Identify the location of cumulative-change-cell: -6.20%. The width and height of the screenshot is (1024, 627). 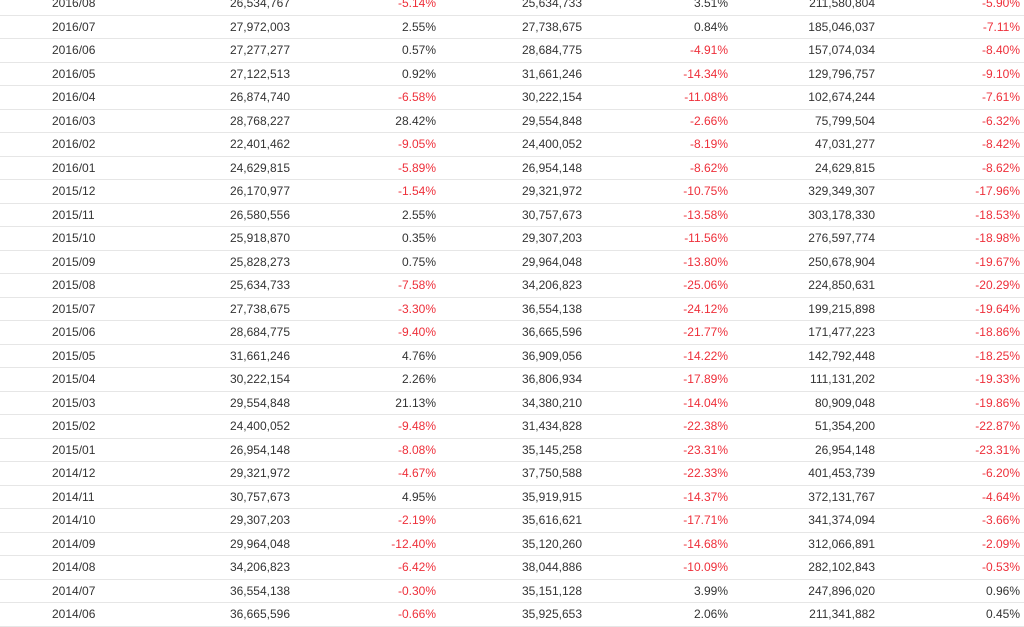
(1000, 473).